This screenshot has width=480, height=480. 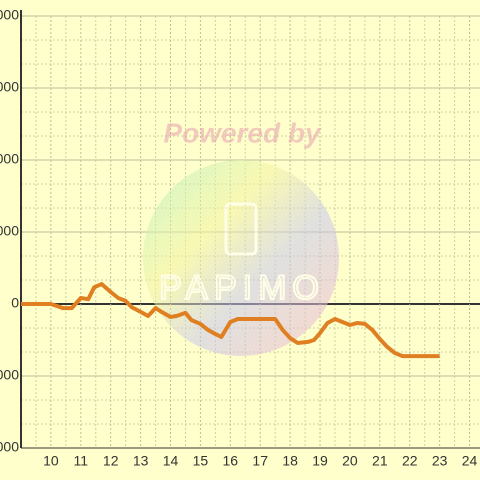 I want to click on y-tick-label: 0, so click(x=15, y=303).